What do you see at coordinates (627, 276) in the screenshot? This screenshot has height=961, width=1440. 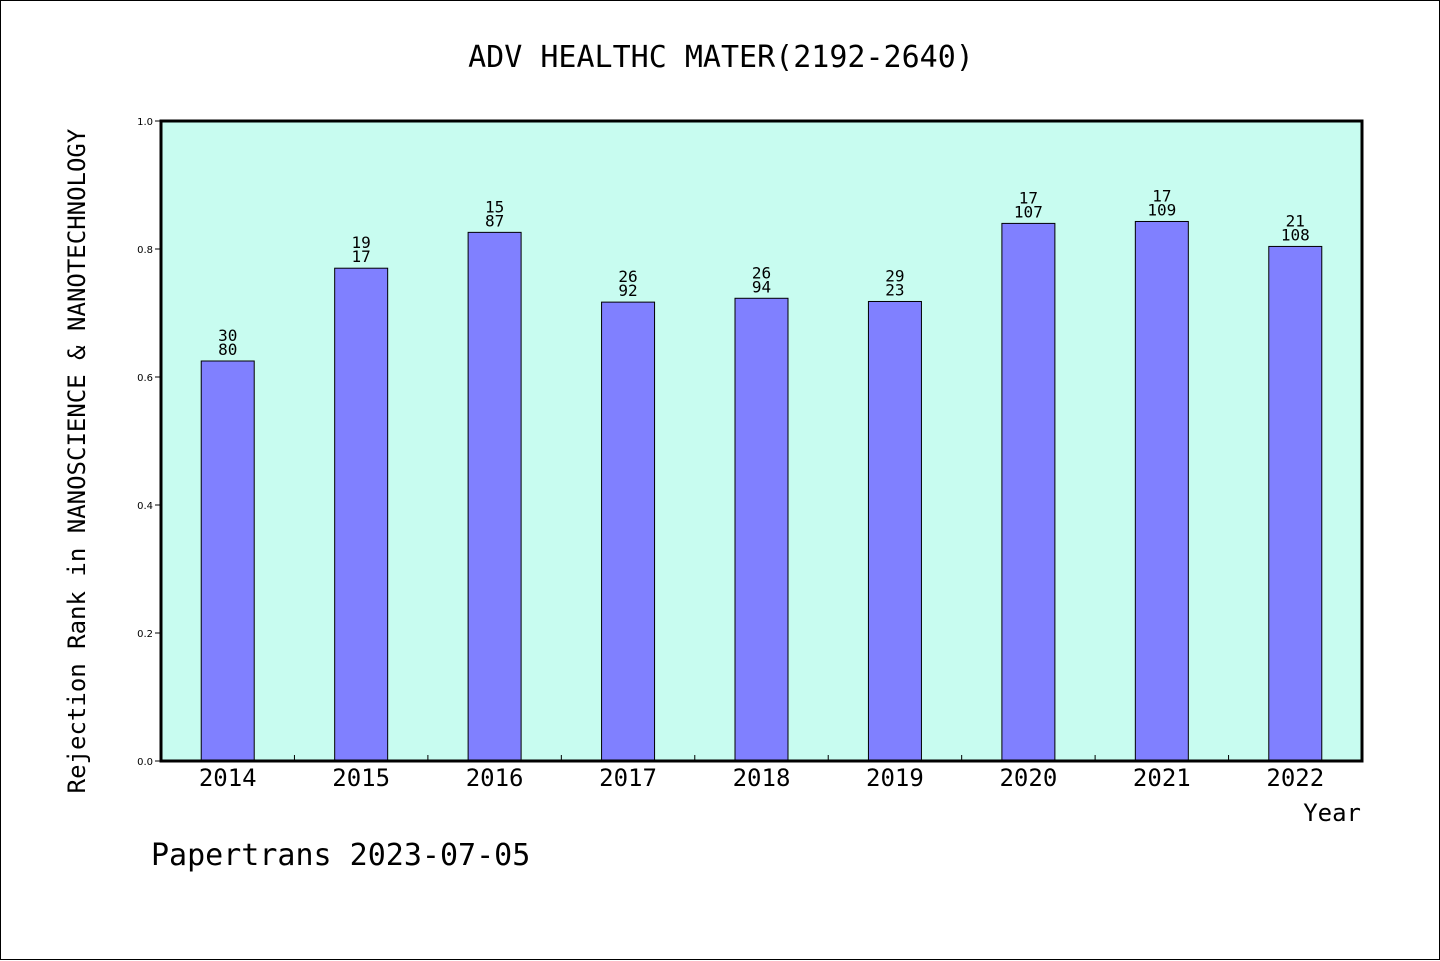 I see `bar-label-top-2017: 26` at bounding box center [627, 276].